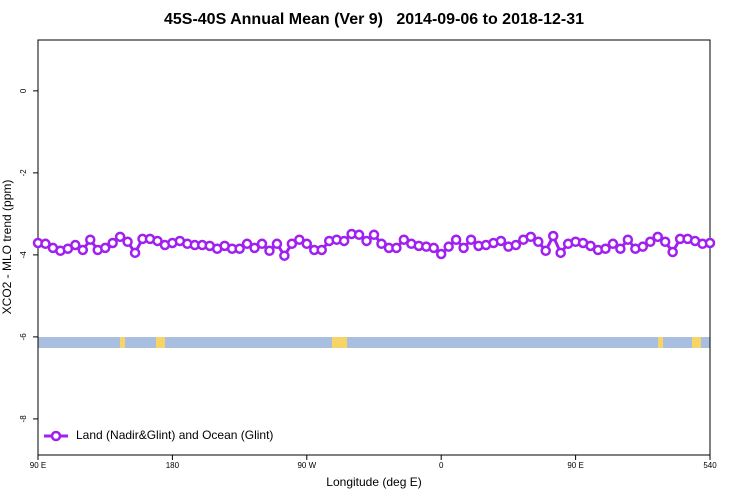 This screenshot has height=500, width=750. I want to click on x-tick-label: 540, so click(710, 465).